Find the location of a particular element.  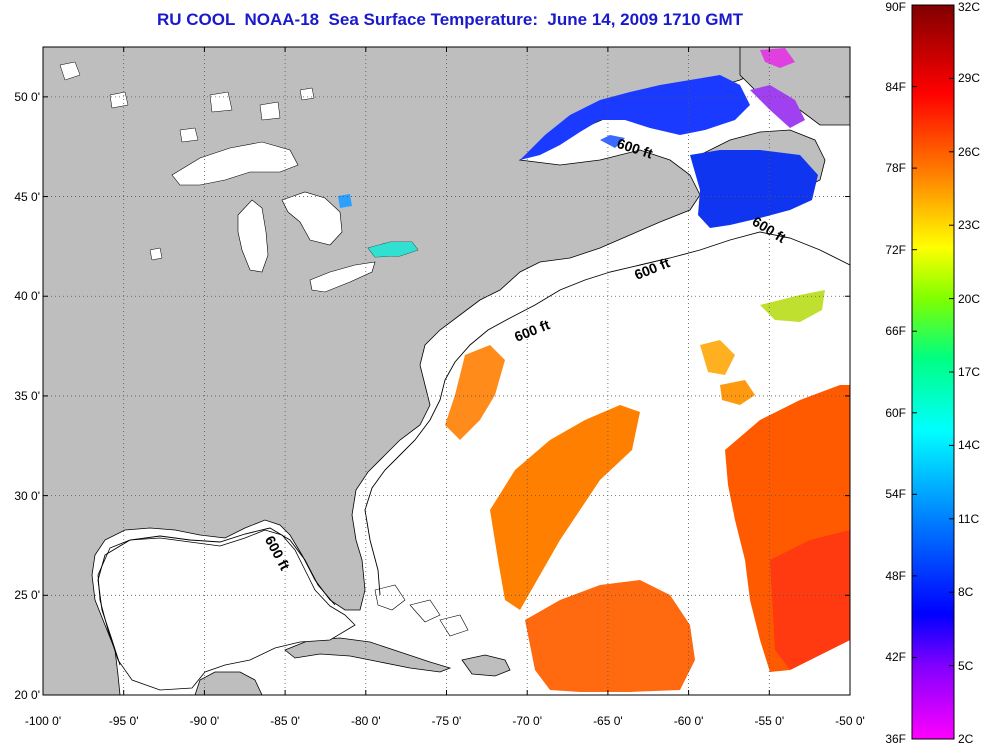

land-cuba is located at coordinates (368, 655).